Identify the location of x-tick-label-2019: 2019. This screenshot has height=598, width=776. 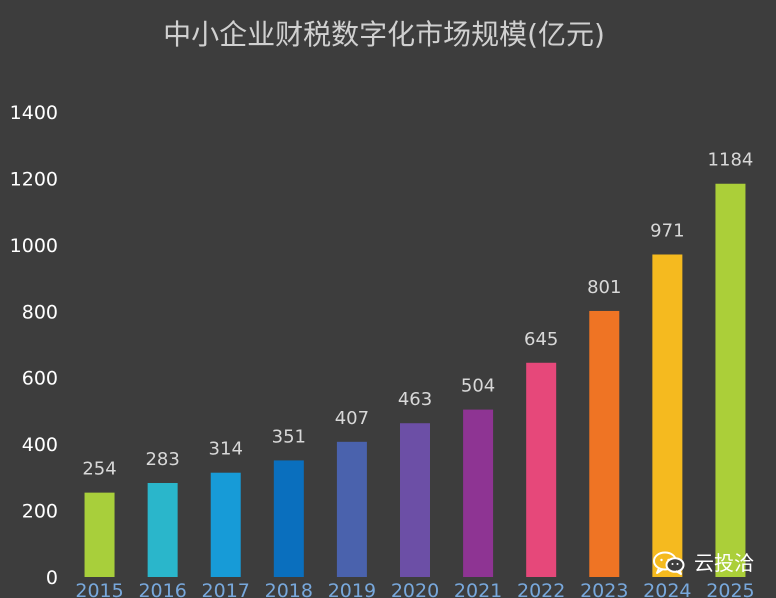
(352, 589).